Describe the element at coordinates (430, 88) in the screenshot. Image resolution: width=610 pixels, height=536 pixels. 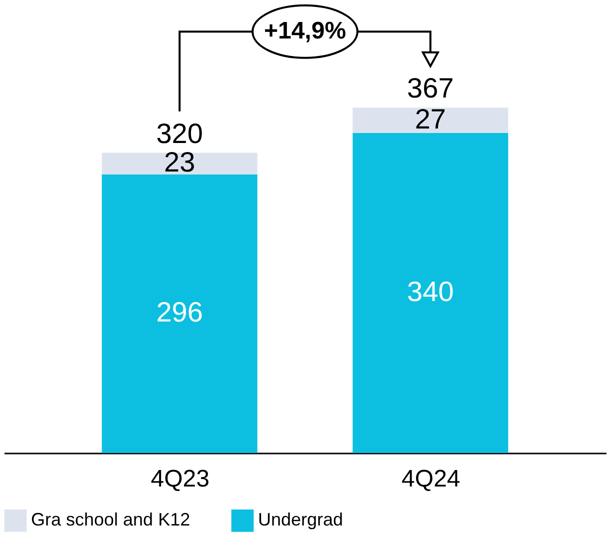
I see `total-label: 367` at that location.